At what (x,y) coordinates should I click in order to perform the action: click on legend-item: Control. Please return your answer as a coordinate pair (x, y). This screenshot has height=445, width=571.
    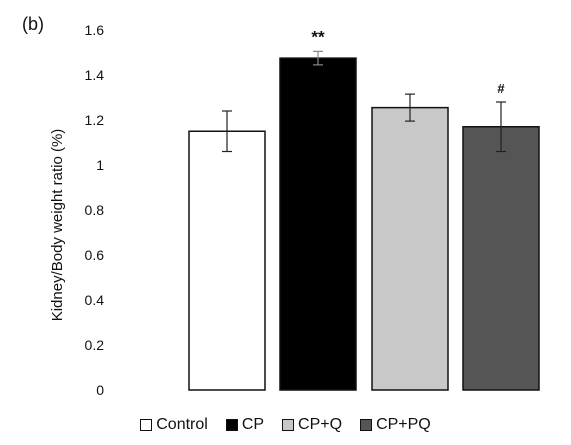
    Looking at the image, I should click on (174, 425).